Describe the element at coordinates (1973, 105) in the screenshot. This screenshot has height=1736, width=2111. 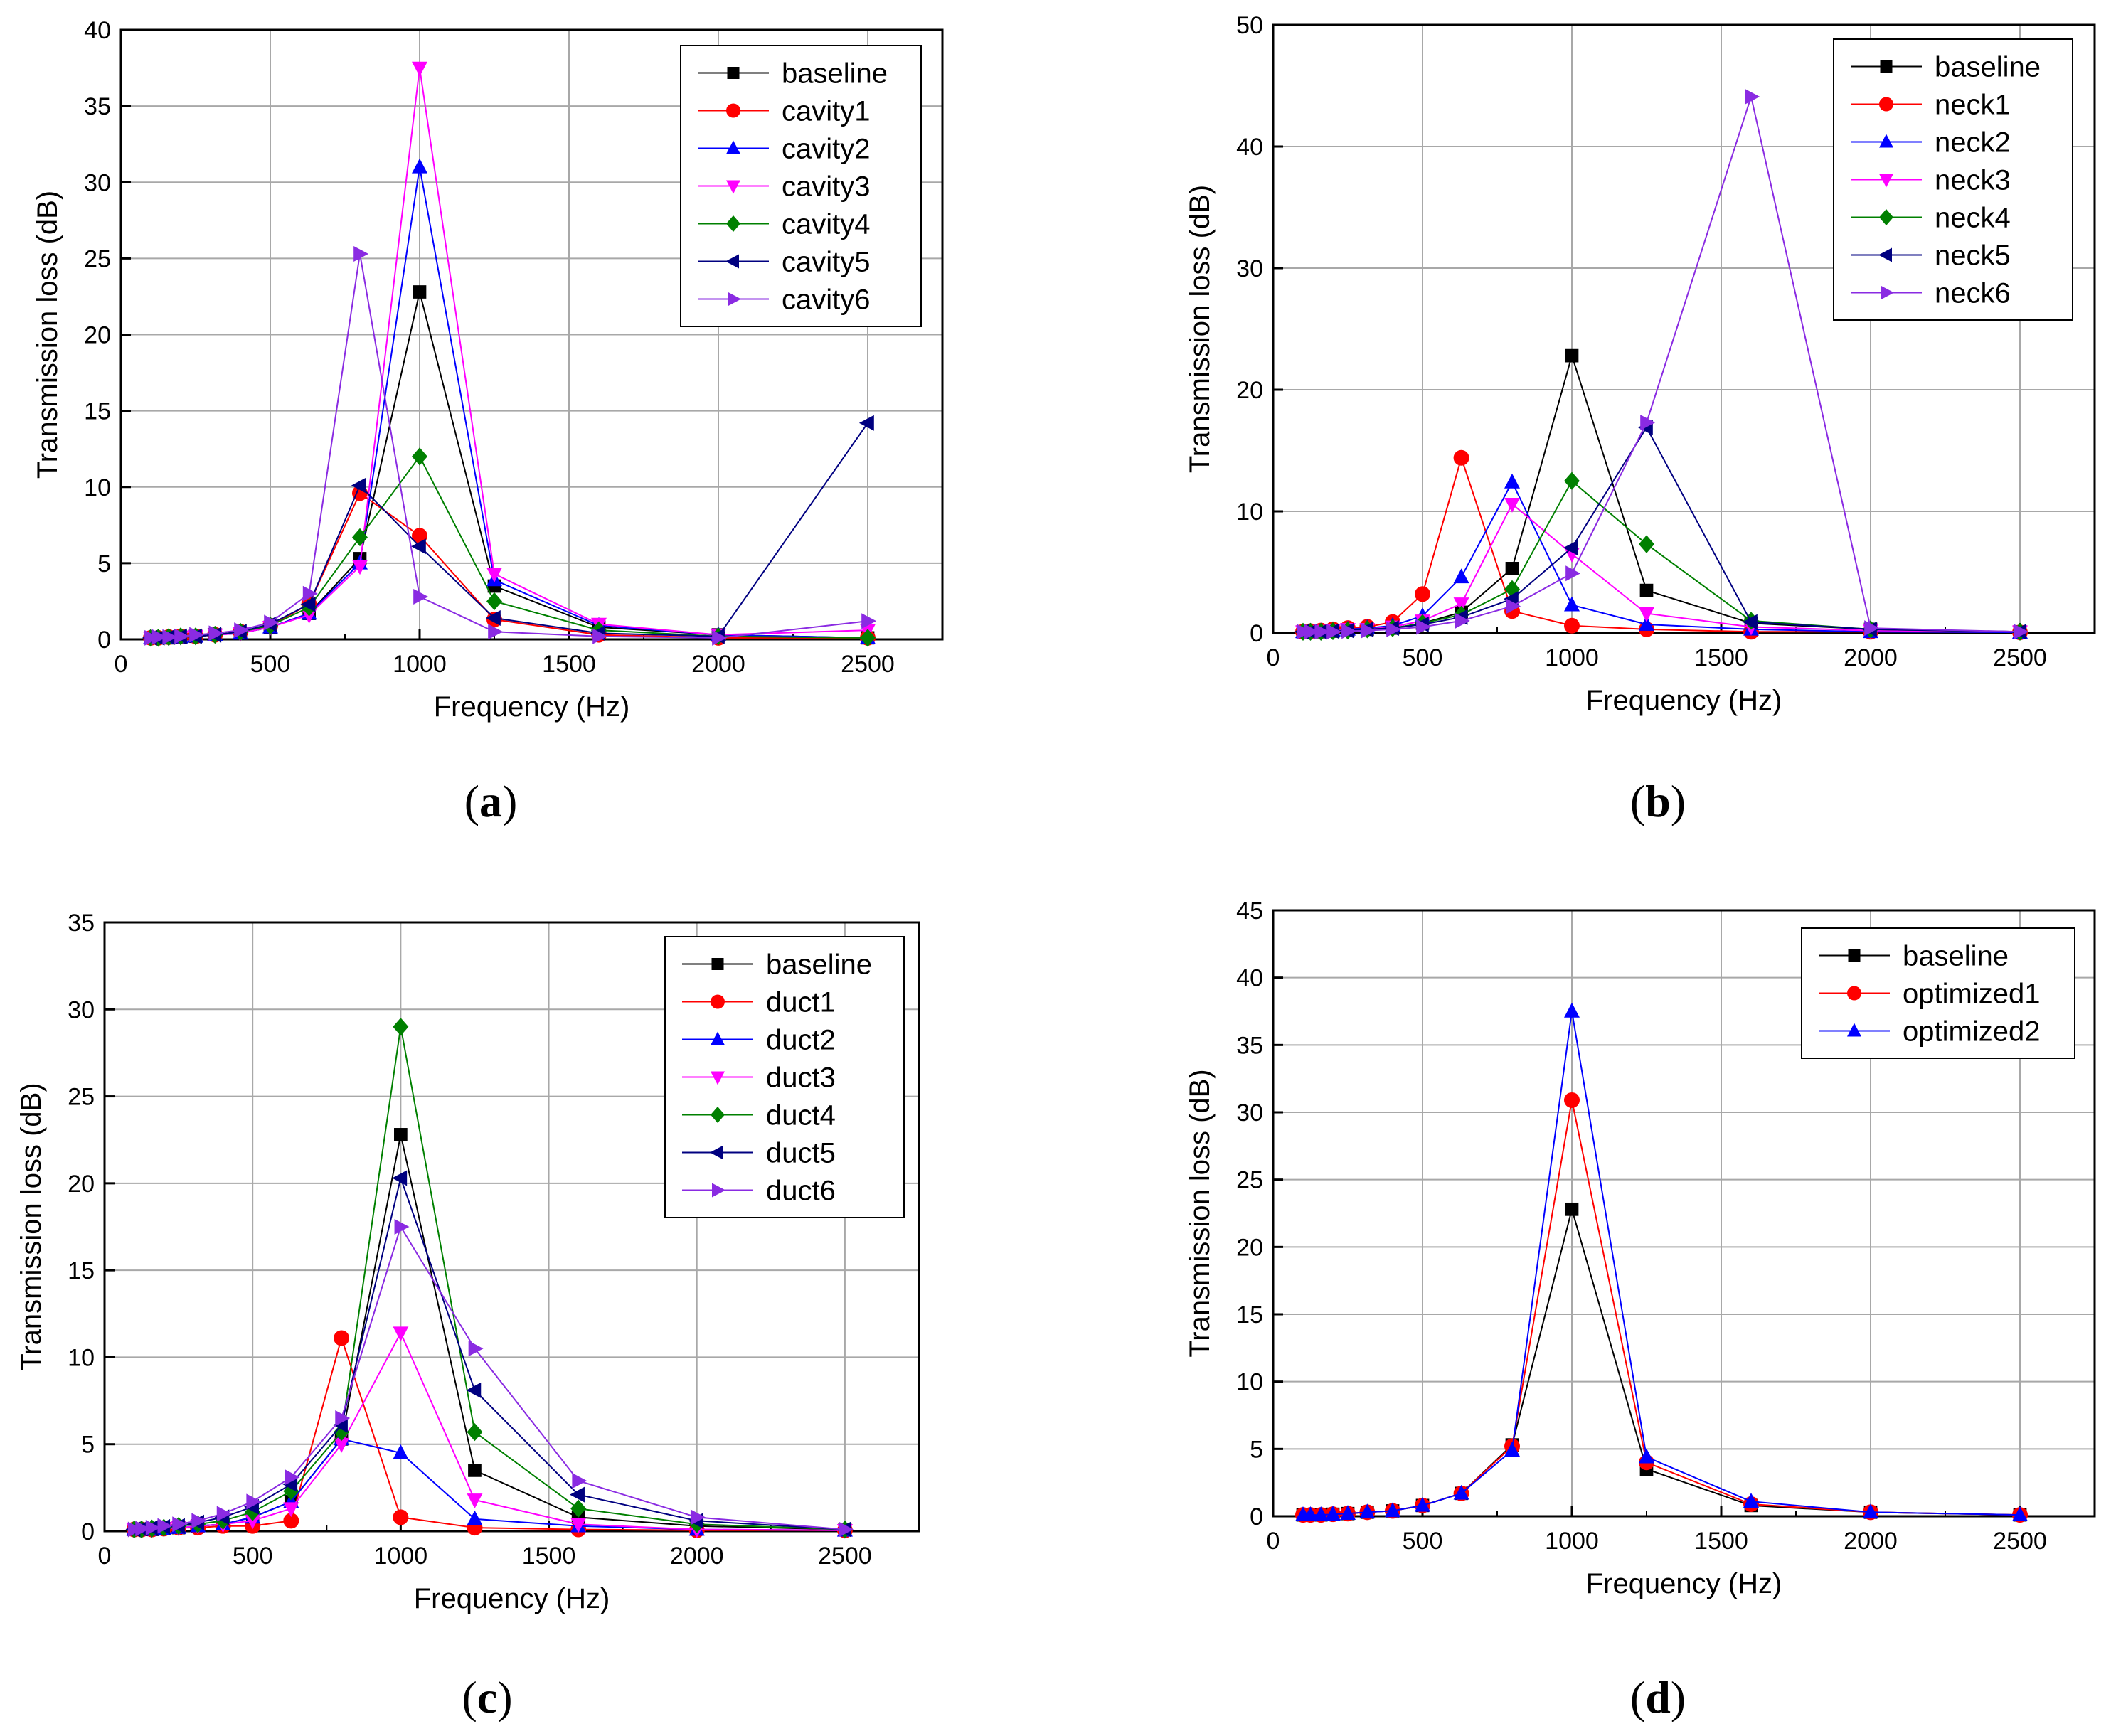
I see `legend-label-neck1: neck1` at that location.